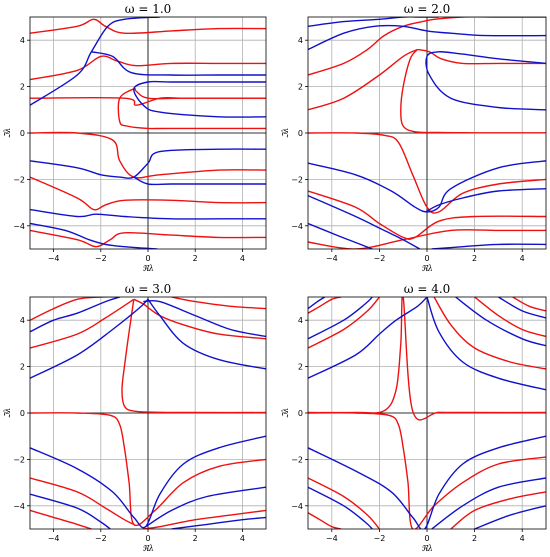  Describe the element at coordinates (427, 9) in the screenshot. I see `chart-title: ω = 2.0` at that location.